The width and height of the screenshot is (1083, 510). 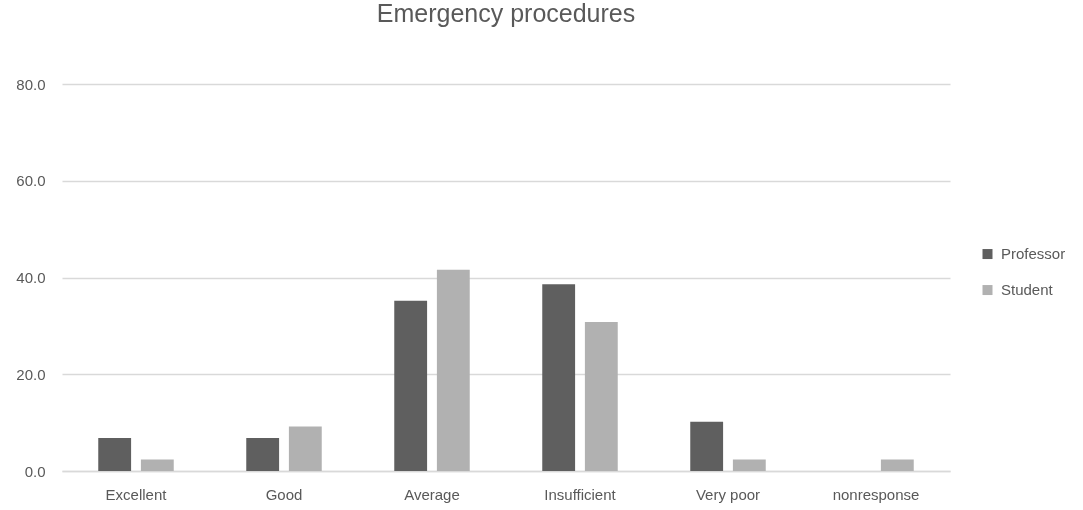 I want to click on y-tick-label: 0.0, so click(x=35, y=471).